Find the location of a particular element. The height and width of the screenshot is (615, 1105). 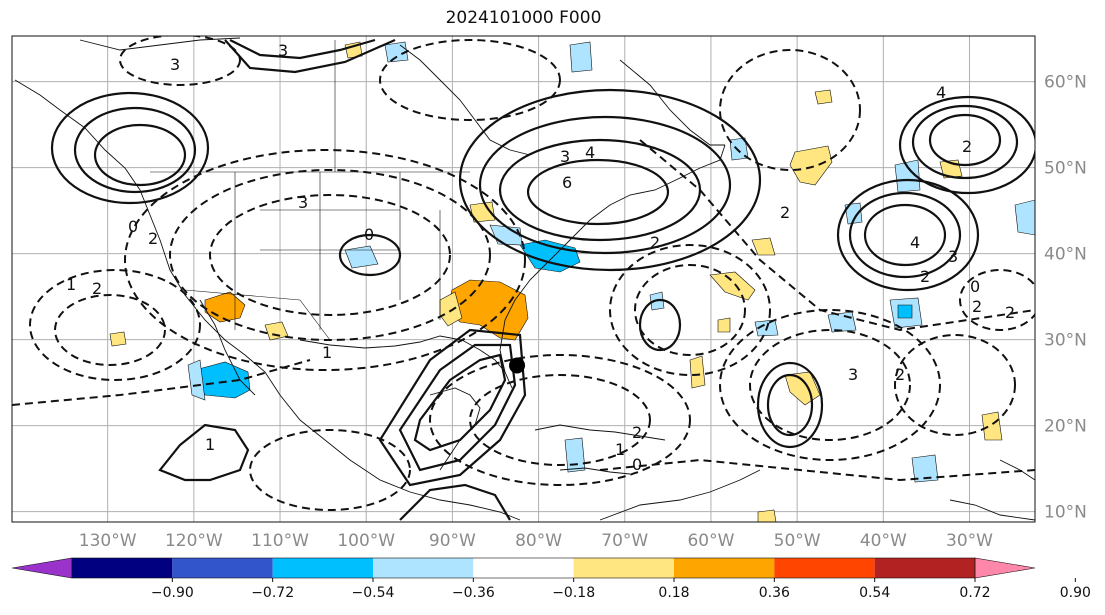

colorbar-tick-label: −0.90 is located at coordinates (172, 593).